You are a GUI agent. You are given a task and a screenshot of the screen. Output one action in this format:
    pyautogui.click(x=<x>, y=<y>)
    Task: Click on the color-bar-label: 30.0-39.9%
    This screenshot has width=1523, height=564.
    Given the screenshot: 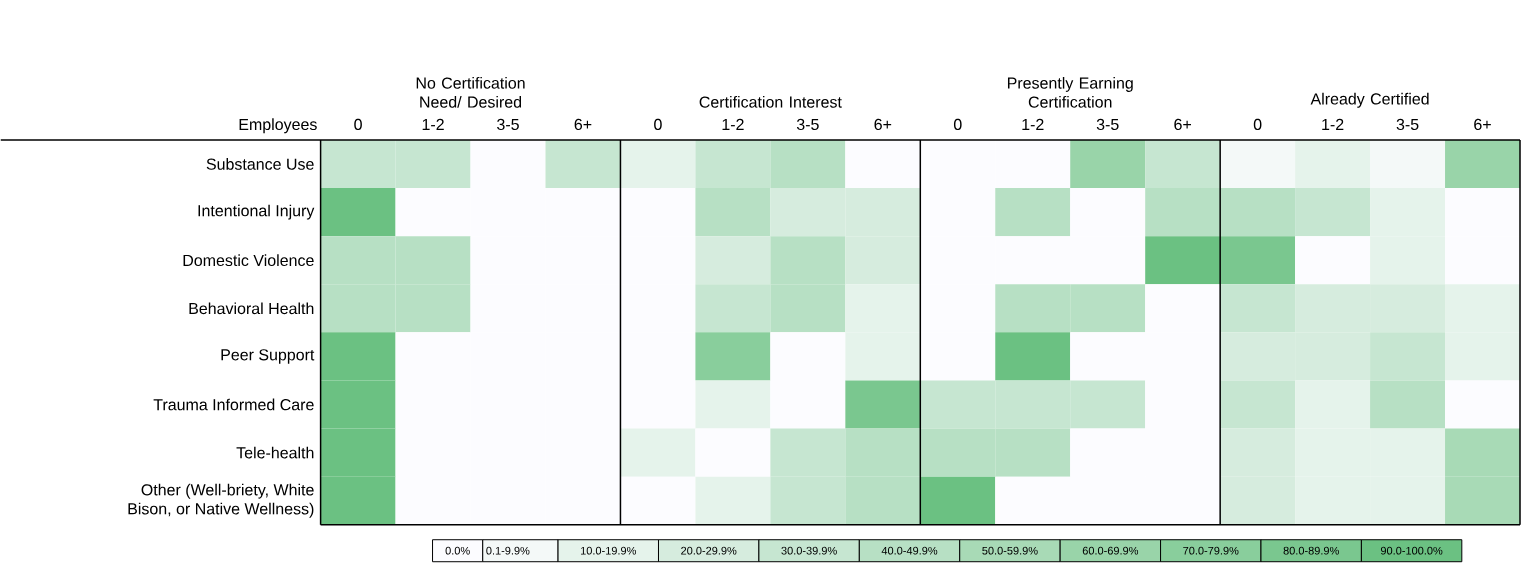 What is the action you would take?
    pyautogui.click(x=809, y=550)
    